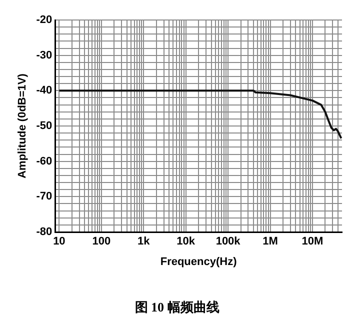 This screenshot has height=335, width=364. Describe the element at coordinates (229, 242) in the screenshot. I see `x-tick-label: 100k` at that location.